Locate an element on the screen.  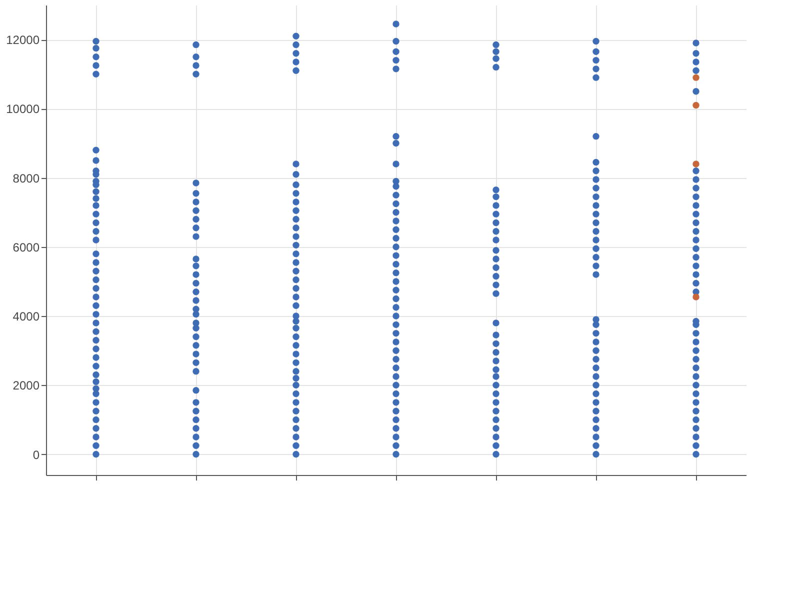
y-tick-label: 6000 is located at coordinates (26, 247).